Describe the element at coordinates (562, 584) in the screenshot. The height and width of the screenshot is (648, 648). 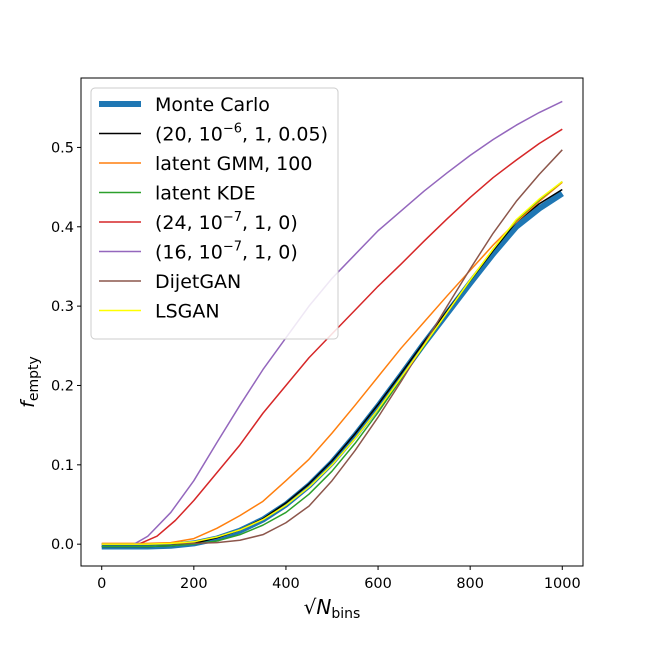
I see `x-tick-label: 1000` at that location.